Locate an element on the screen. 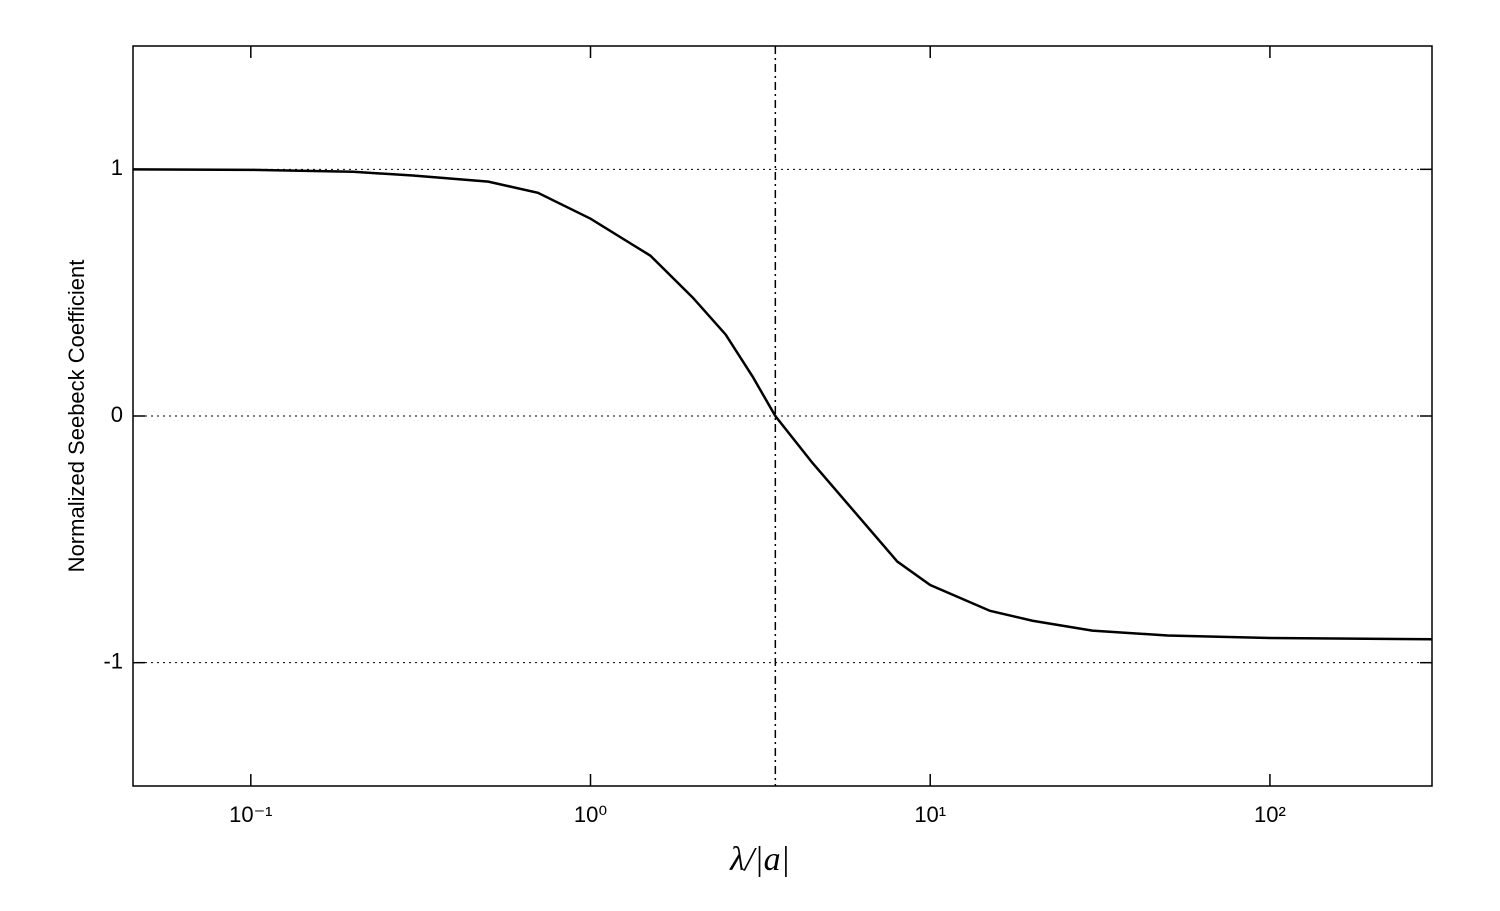 The height and width of the screenshot is (911, 1500). y-axis-label: Normalized Seebeck Coefficient is located at coordinates (76, 416).